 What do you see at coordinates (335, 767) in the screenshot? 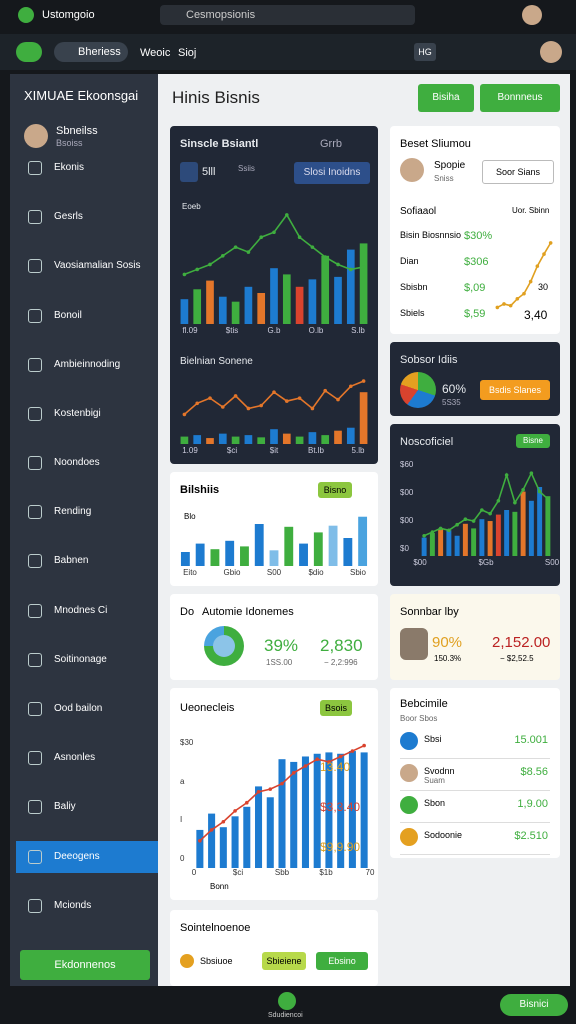
I see `value-label: 13.40` at bounding box center [335, 767].